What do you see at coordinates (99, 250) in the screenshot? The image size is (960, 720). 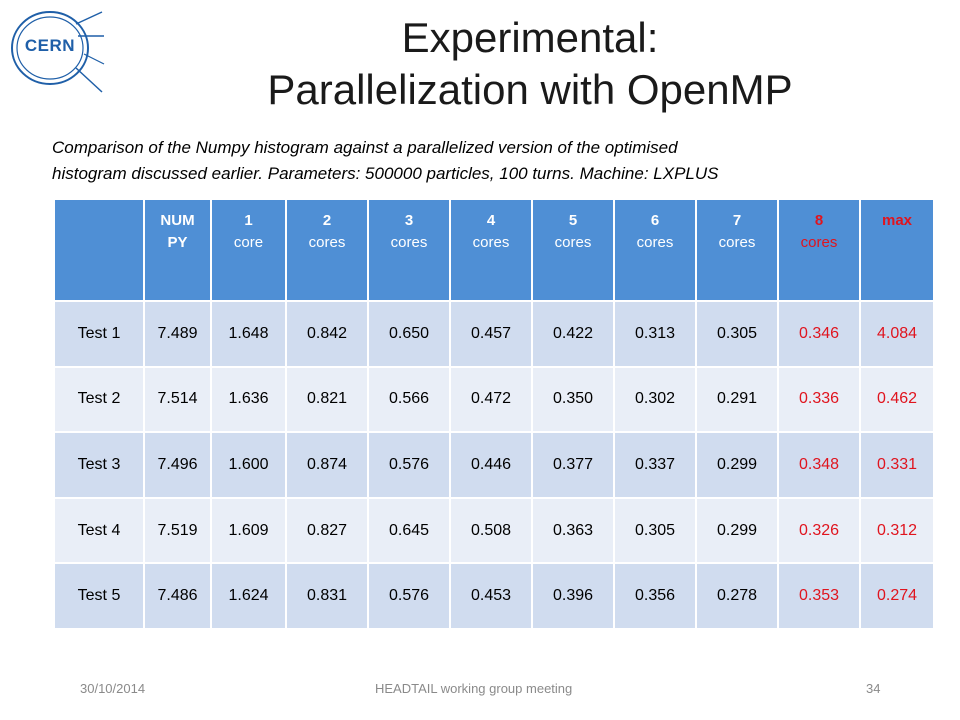 I see `header-corner` at bounding box center [99, 250].